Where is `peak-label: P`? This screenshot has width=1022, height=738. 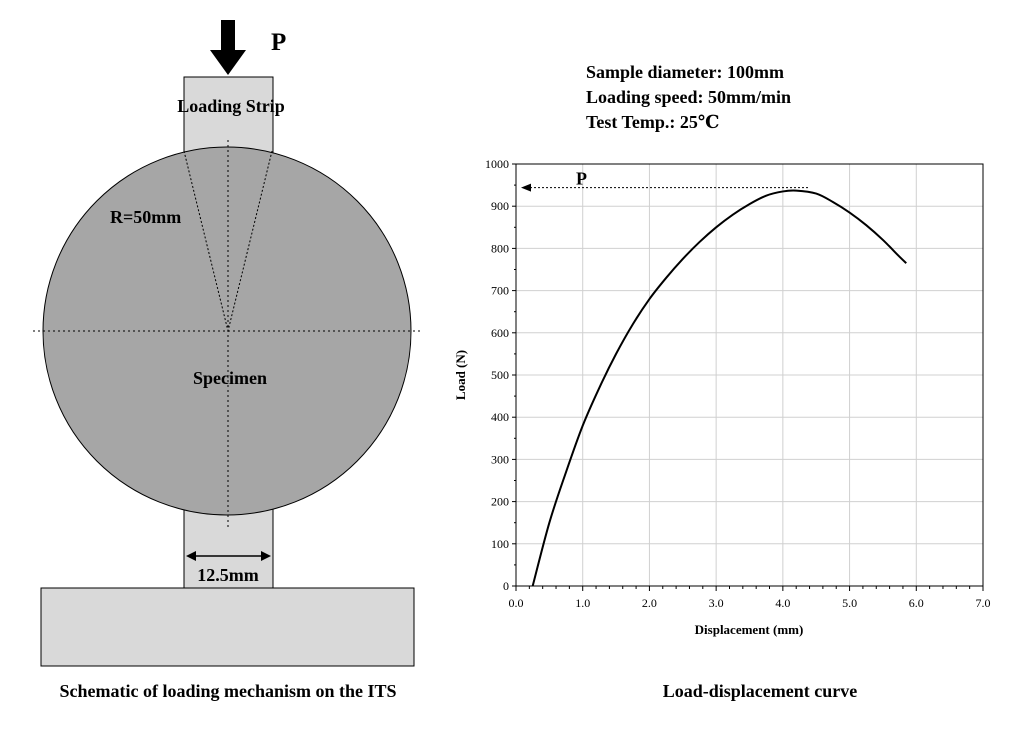
peak-label: P is located at coordinates (581, 179).